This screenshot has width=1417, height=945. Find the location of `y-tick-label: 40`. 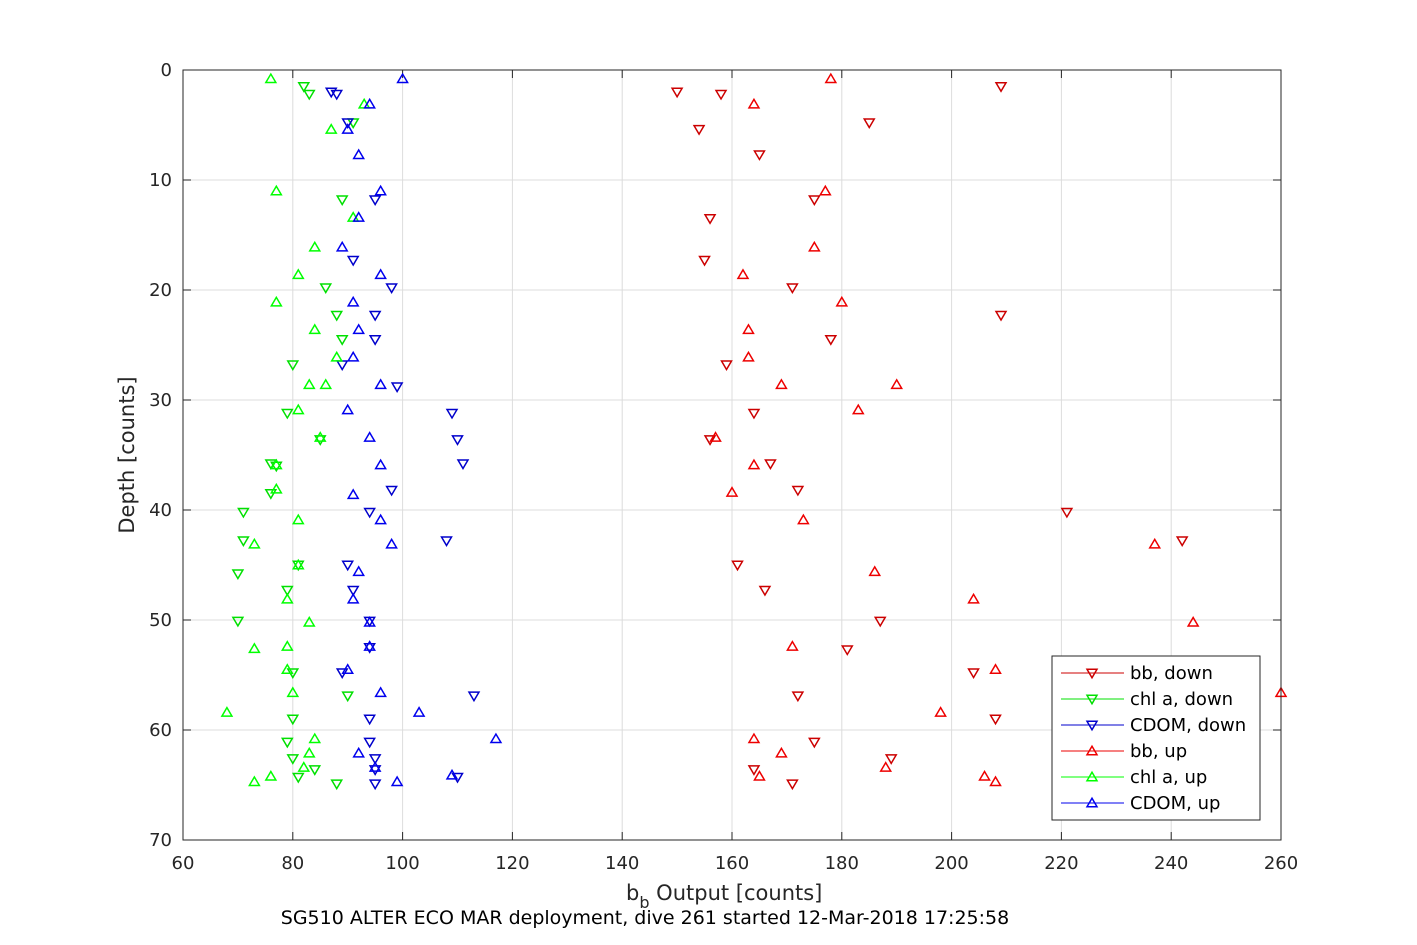

y-tick-label: 40 is located at coordinates (160, 510).